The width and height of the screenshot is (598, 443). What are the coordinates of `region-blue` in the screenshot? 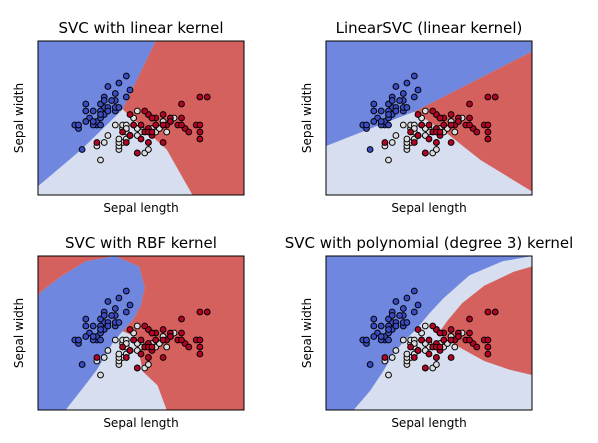 It's located at (429, 333).